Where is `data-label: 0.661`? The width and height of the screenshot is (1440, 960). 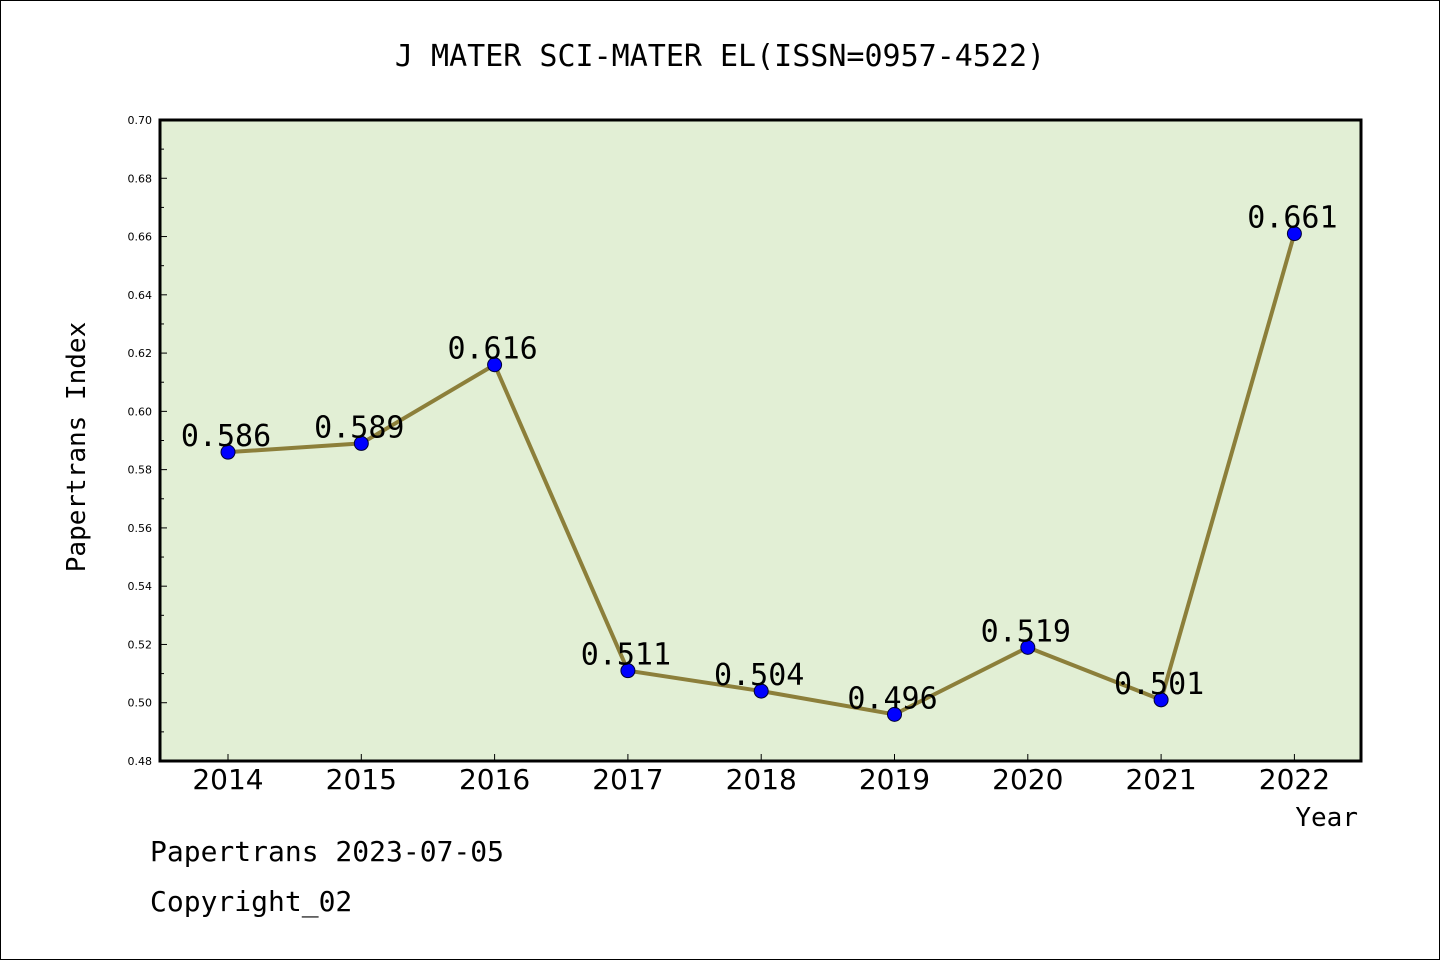 data-label: 0.661 is located at coordinates (1292, 218).